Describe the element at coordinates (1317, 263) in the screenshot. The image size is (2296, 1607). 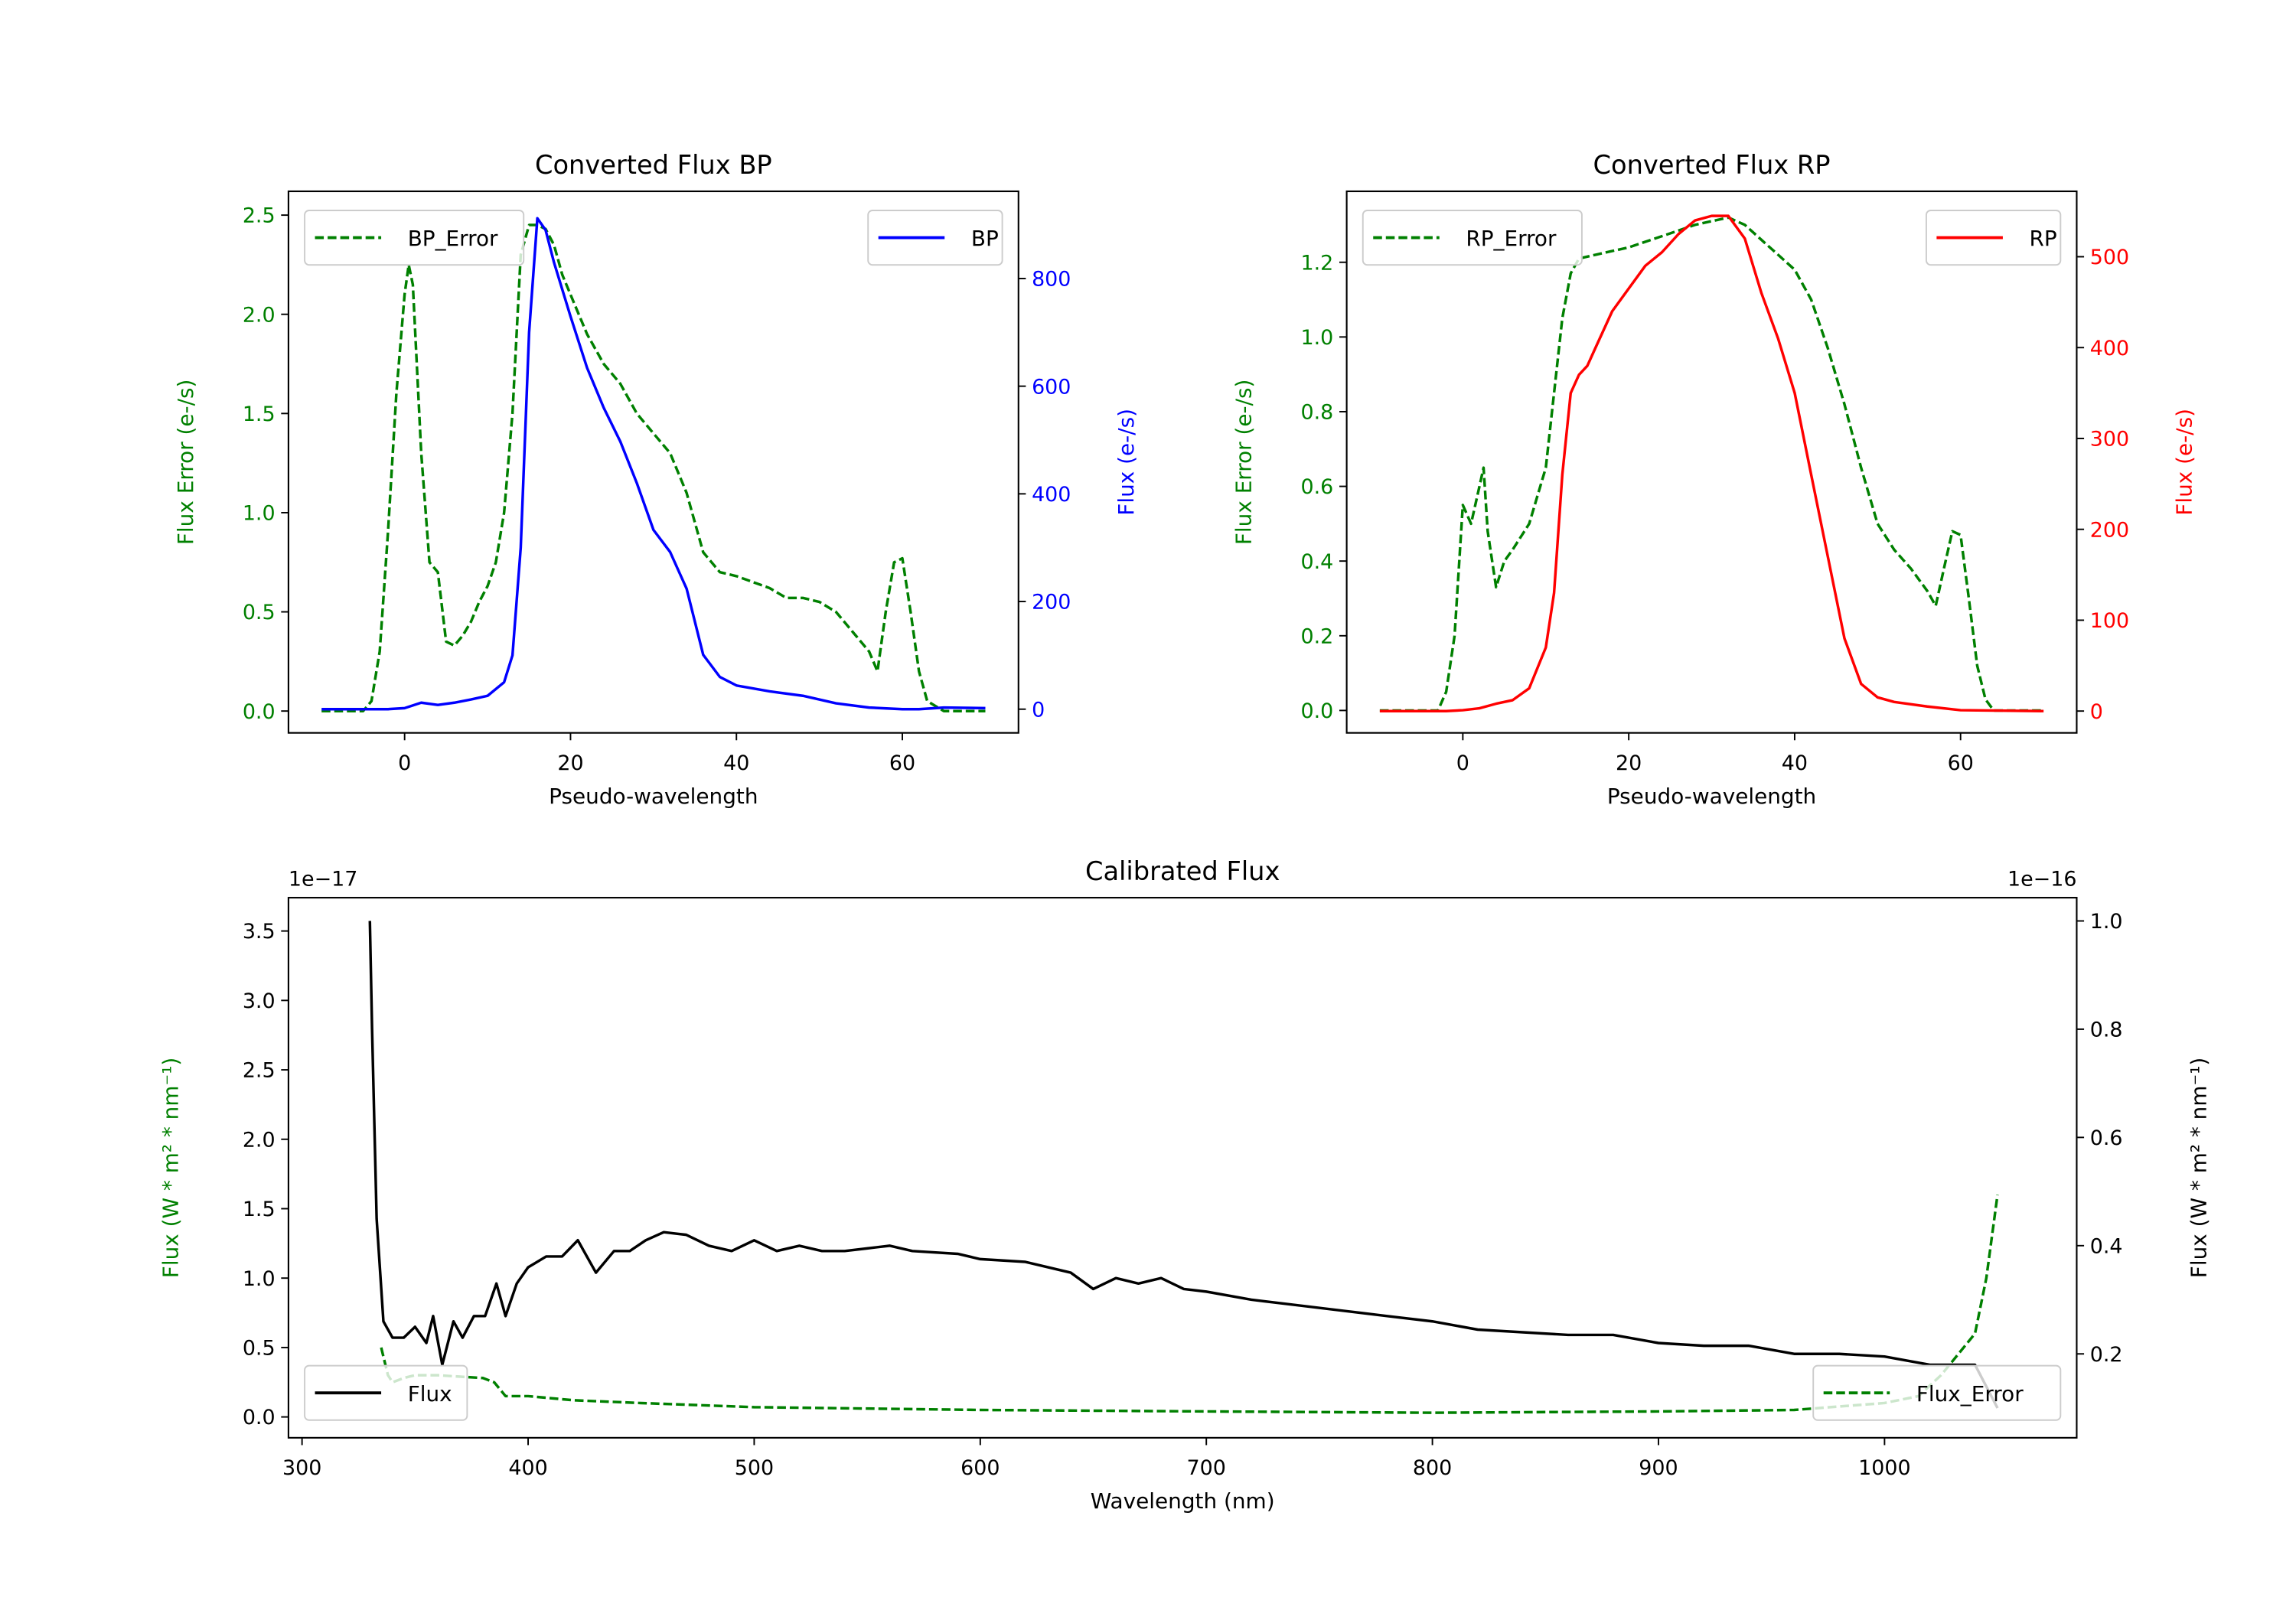
I see `y-left-tick-label: 1.2` at that location.